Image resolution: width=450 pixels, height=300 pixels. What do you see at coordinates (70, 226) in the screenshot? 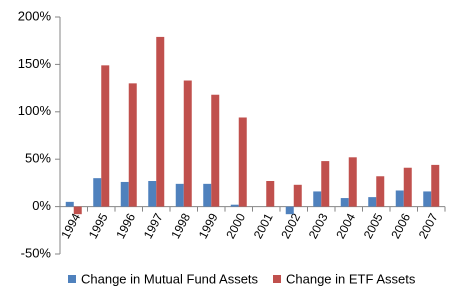
I see `x-tick-label: 1994` at bounding box center [70, 226].